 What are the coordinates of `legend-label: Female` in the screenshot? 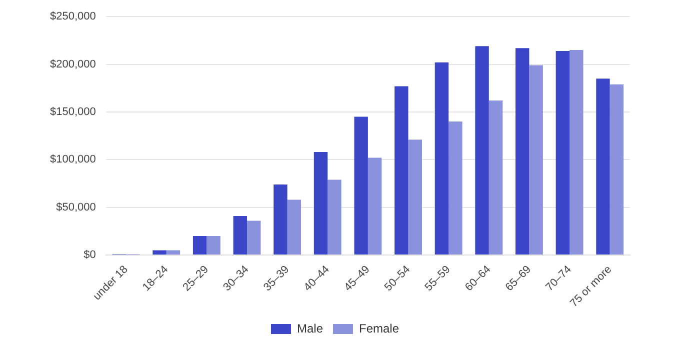 It's located at (379, 328).